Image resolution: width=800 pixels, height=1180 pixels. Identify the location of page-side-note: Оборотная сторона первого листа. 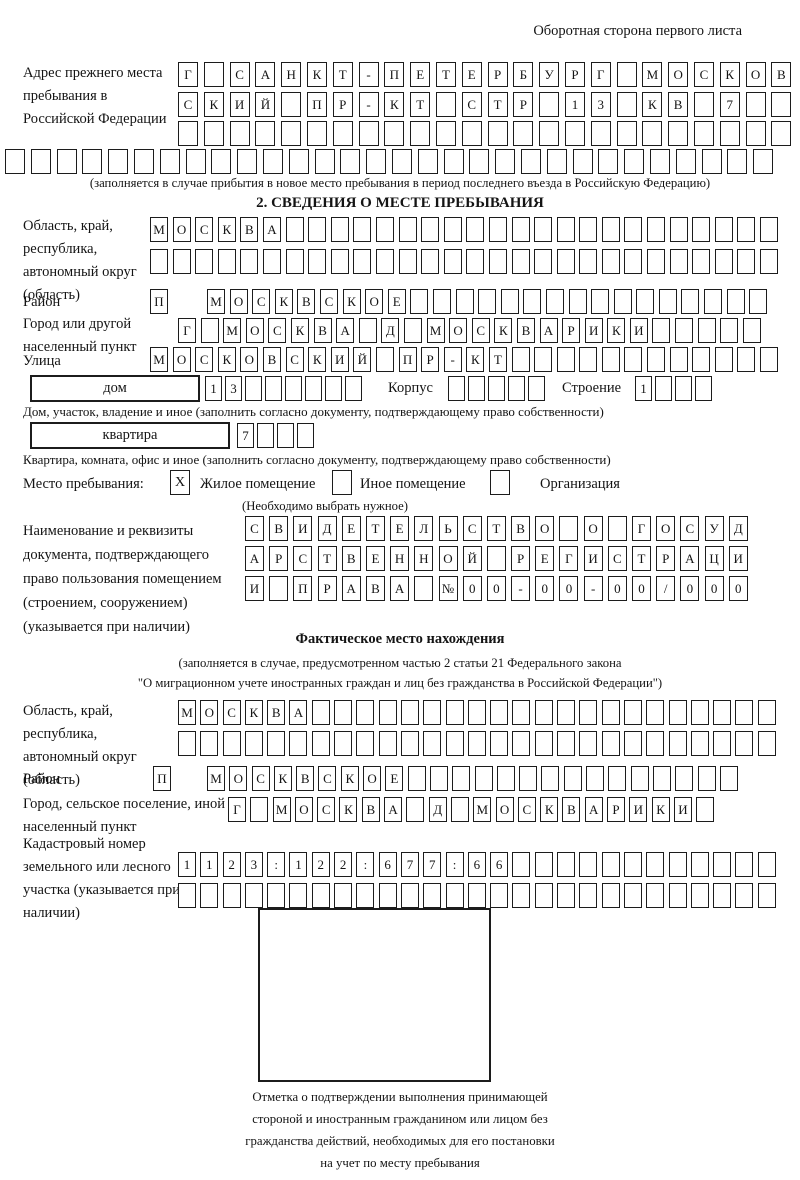
(637, 31).